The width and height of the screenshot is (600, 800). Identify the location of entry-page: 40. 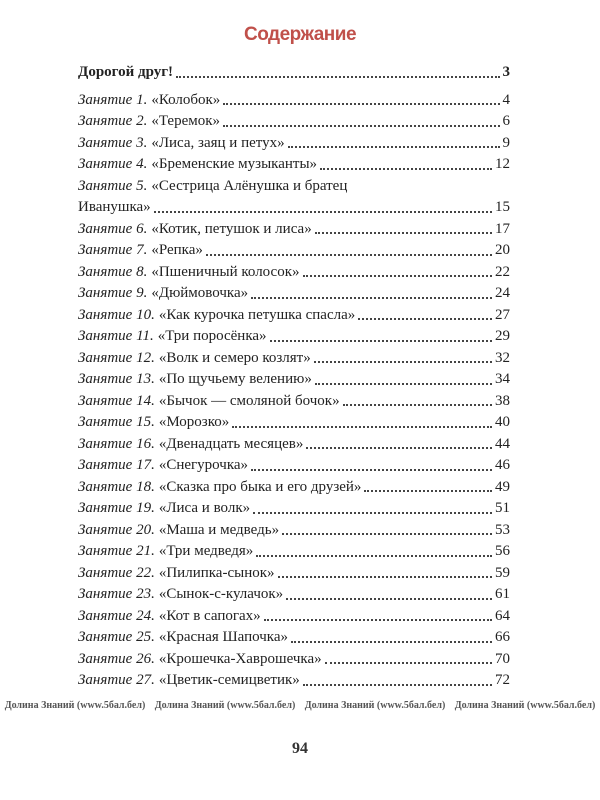
(502, 422).